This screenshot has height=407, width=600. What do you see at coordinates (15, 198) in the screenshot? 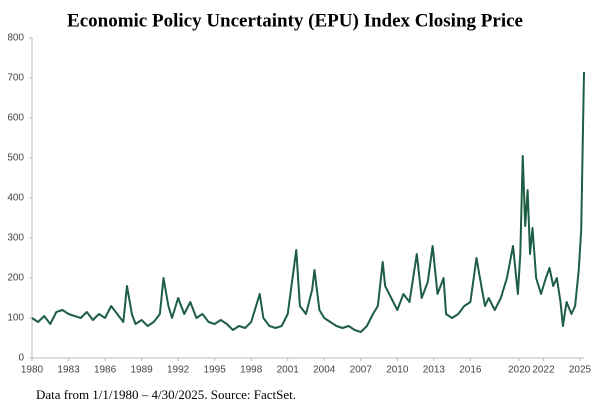
I see `y-tick-label: 400` at bounding box center [15, 198].